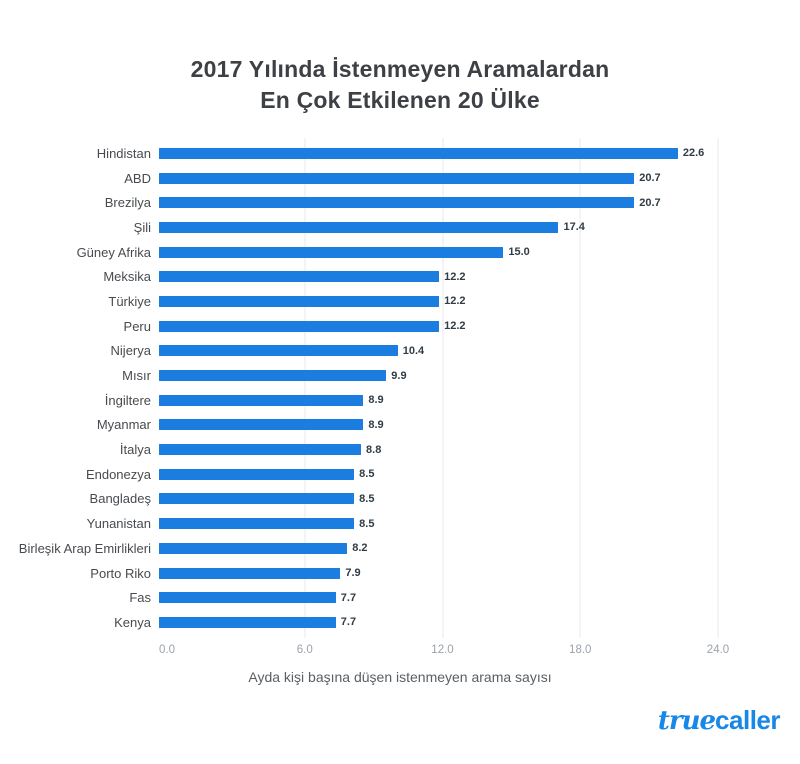  I want to click on bar-track: 15.0, so click(434, 252).